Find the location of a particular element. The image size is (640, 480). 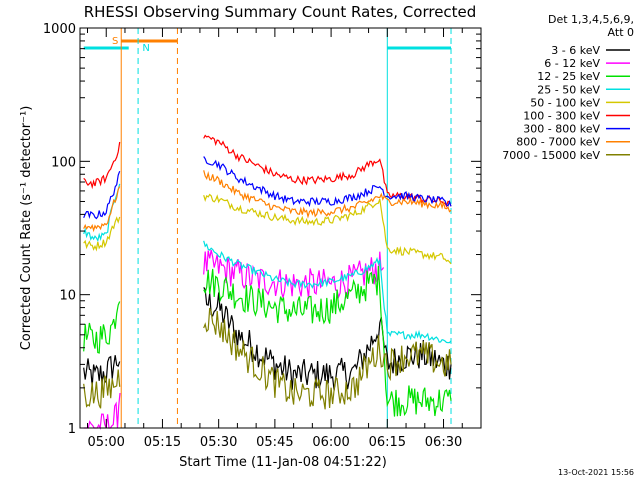

x-tick-label: 05:15 is located at coordinates (162, 442).